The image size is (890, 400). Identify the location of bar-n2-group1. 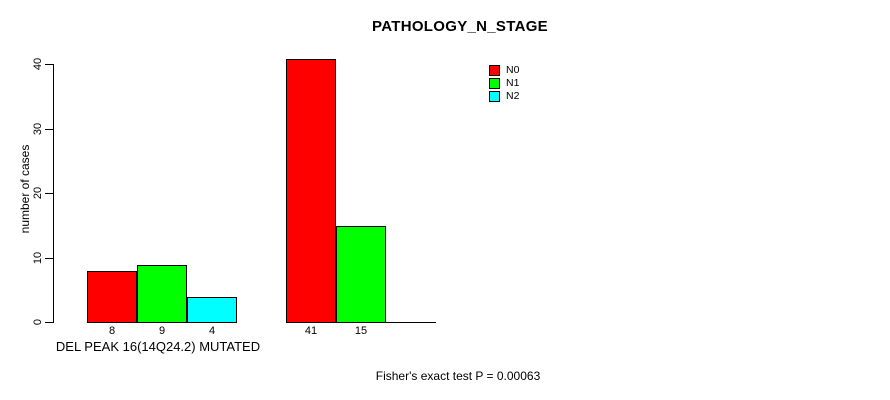
(212, 310).